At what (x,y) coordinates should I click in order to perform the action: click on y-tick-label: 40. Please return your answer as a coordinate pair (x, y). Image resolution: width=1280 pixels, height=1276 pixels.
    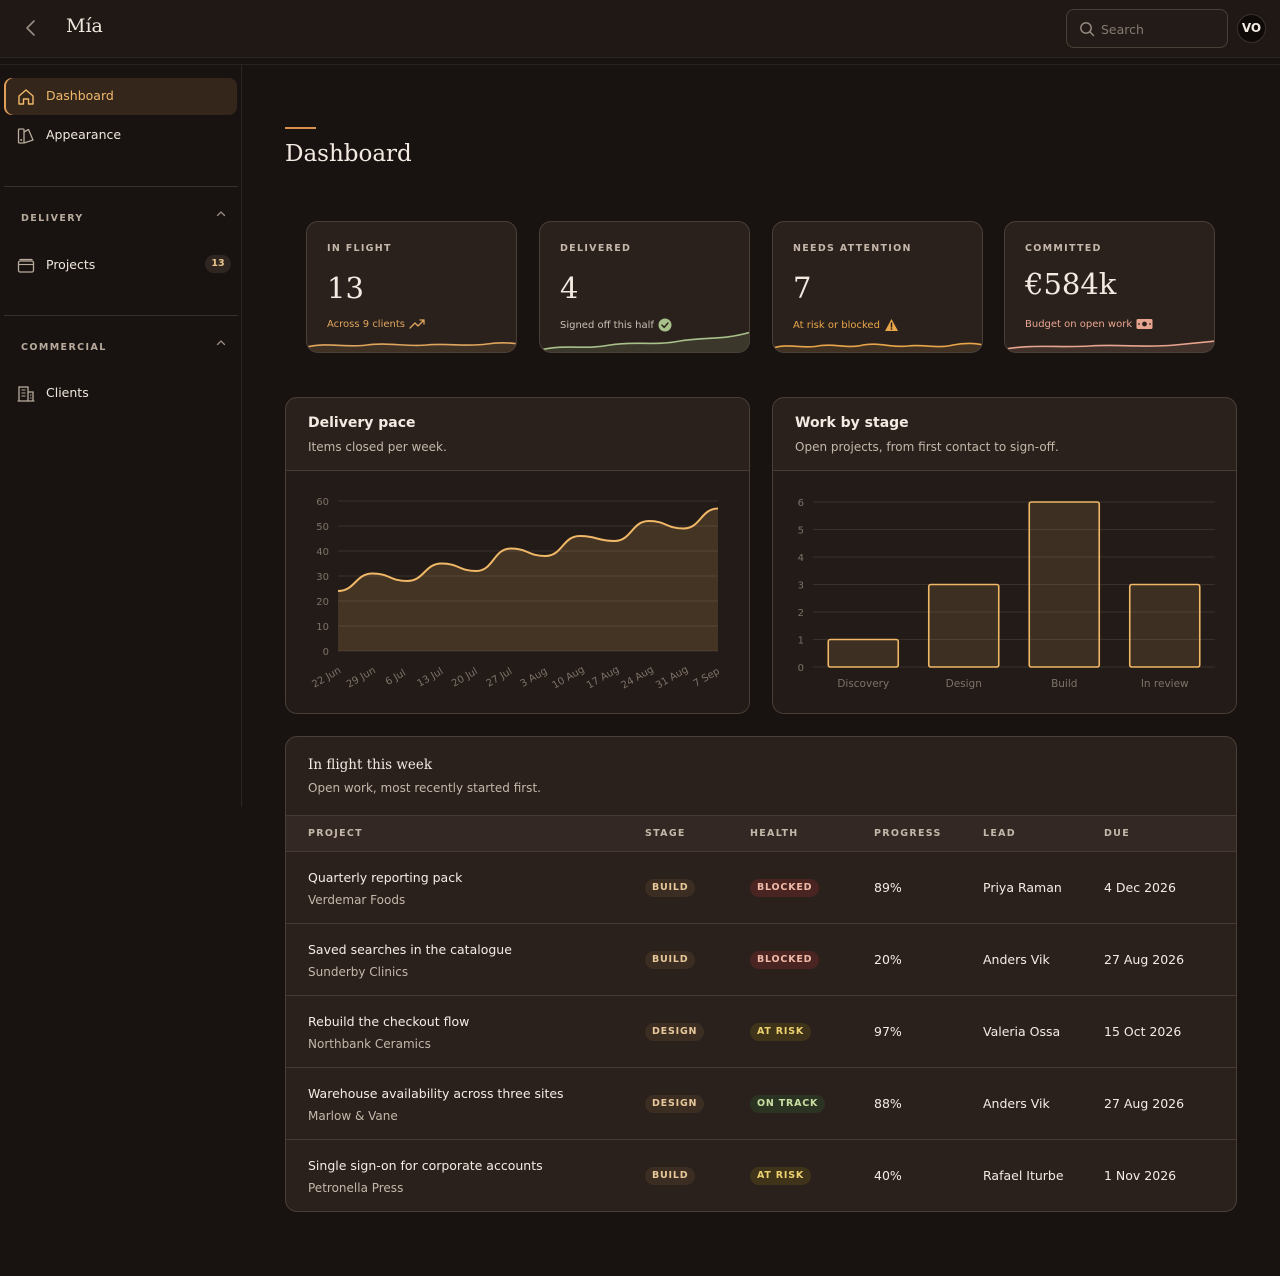
    Looking at the image, I should click on (322, 552).